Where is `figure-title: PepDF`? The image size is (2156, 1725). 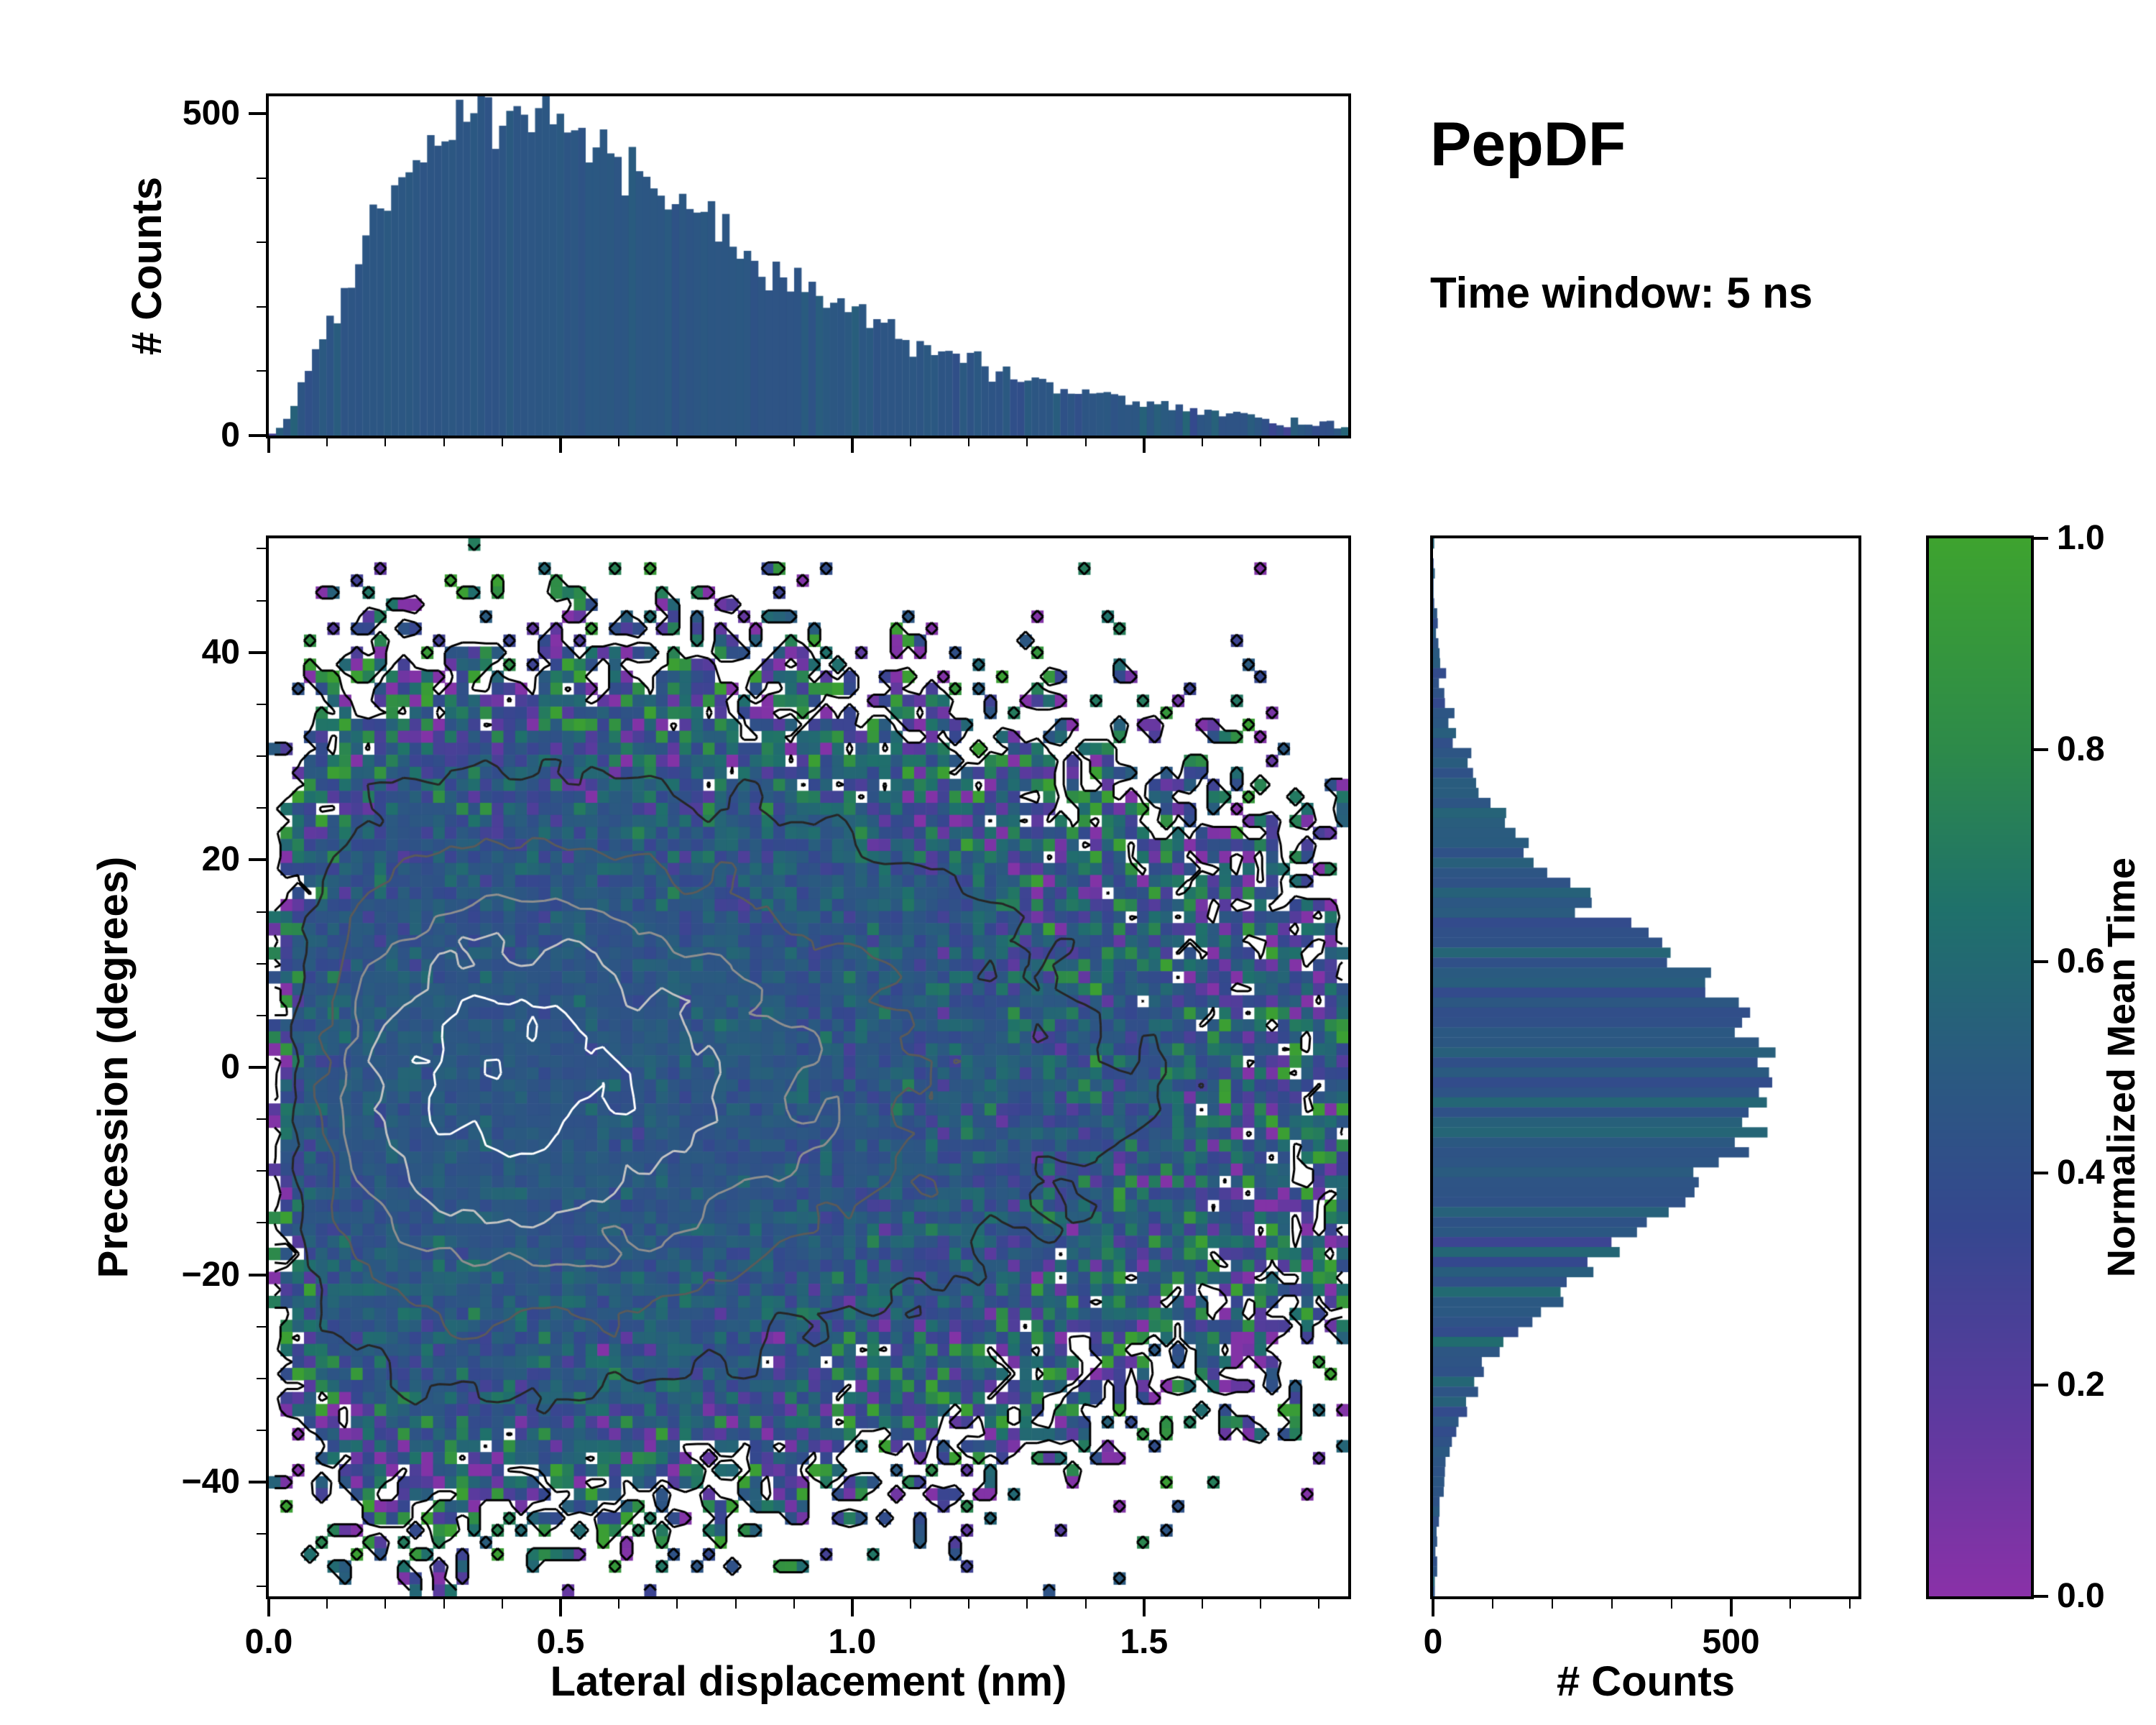 figure-title: PepDF is located at coordinates (1528, 144).